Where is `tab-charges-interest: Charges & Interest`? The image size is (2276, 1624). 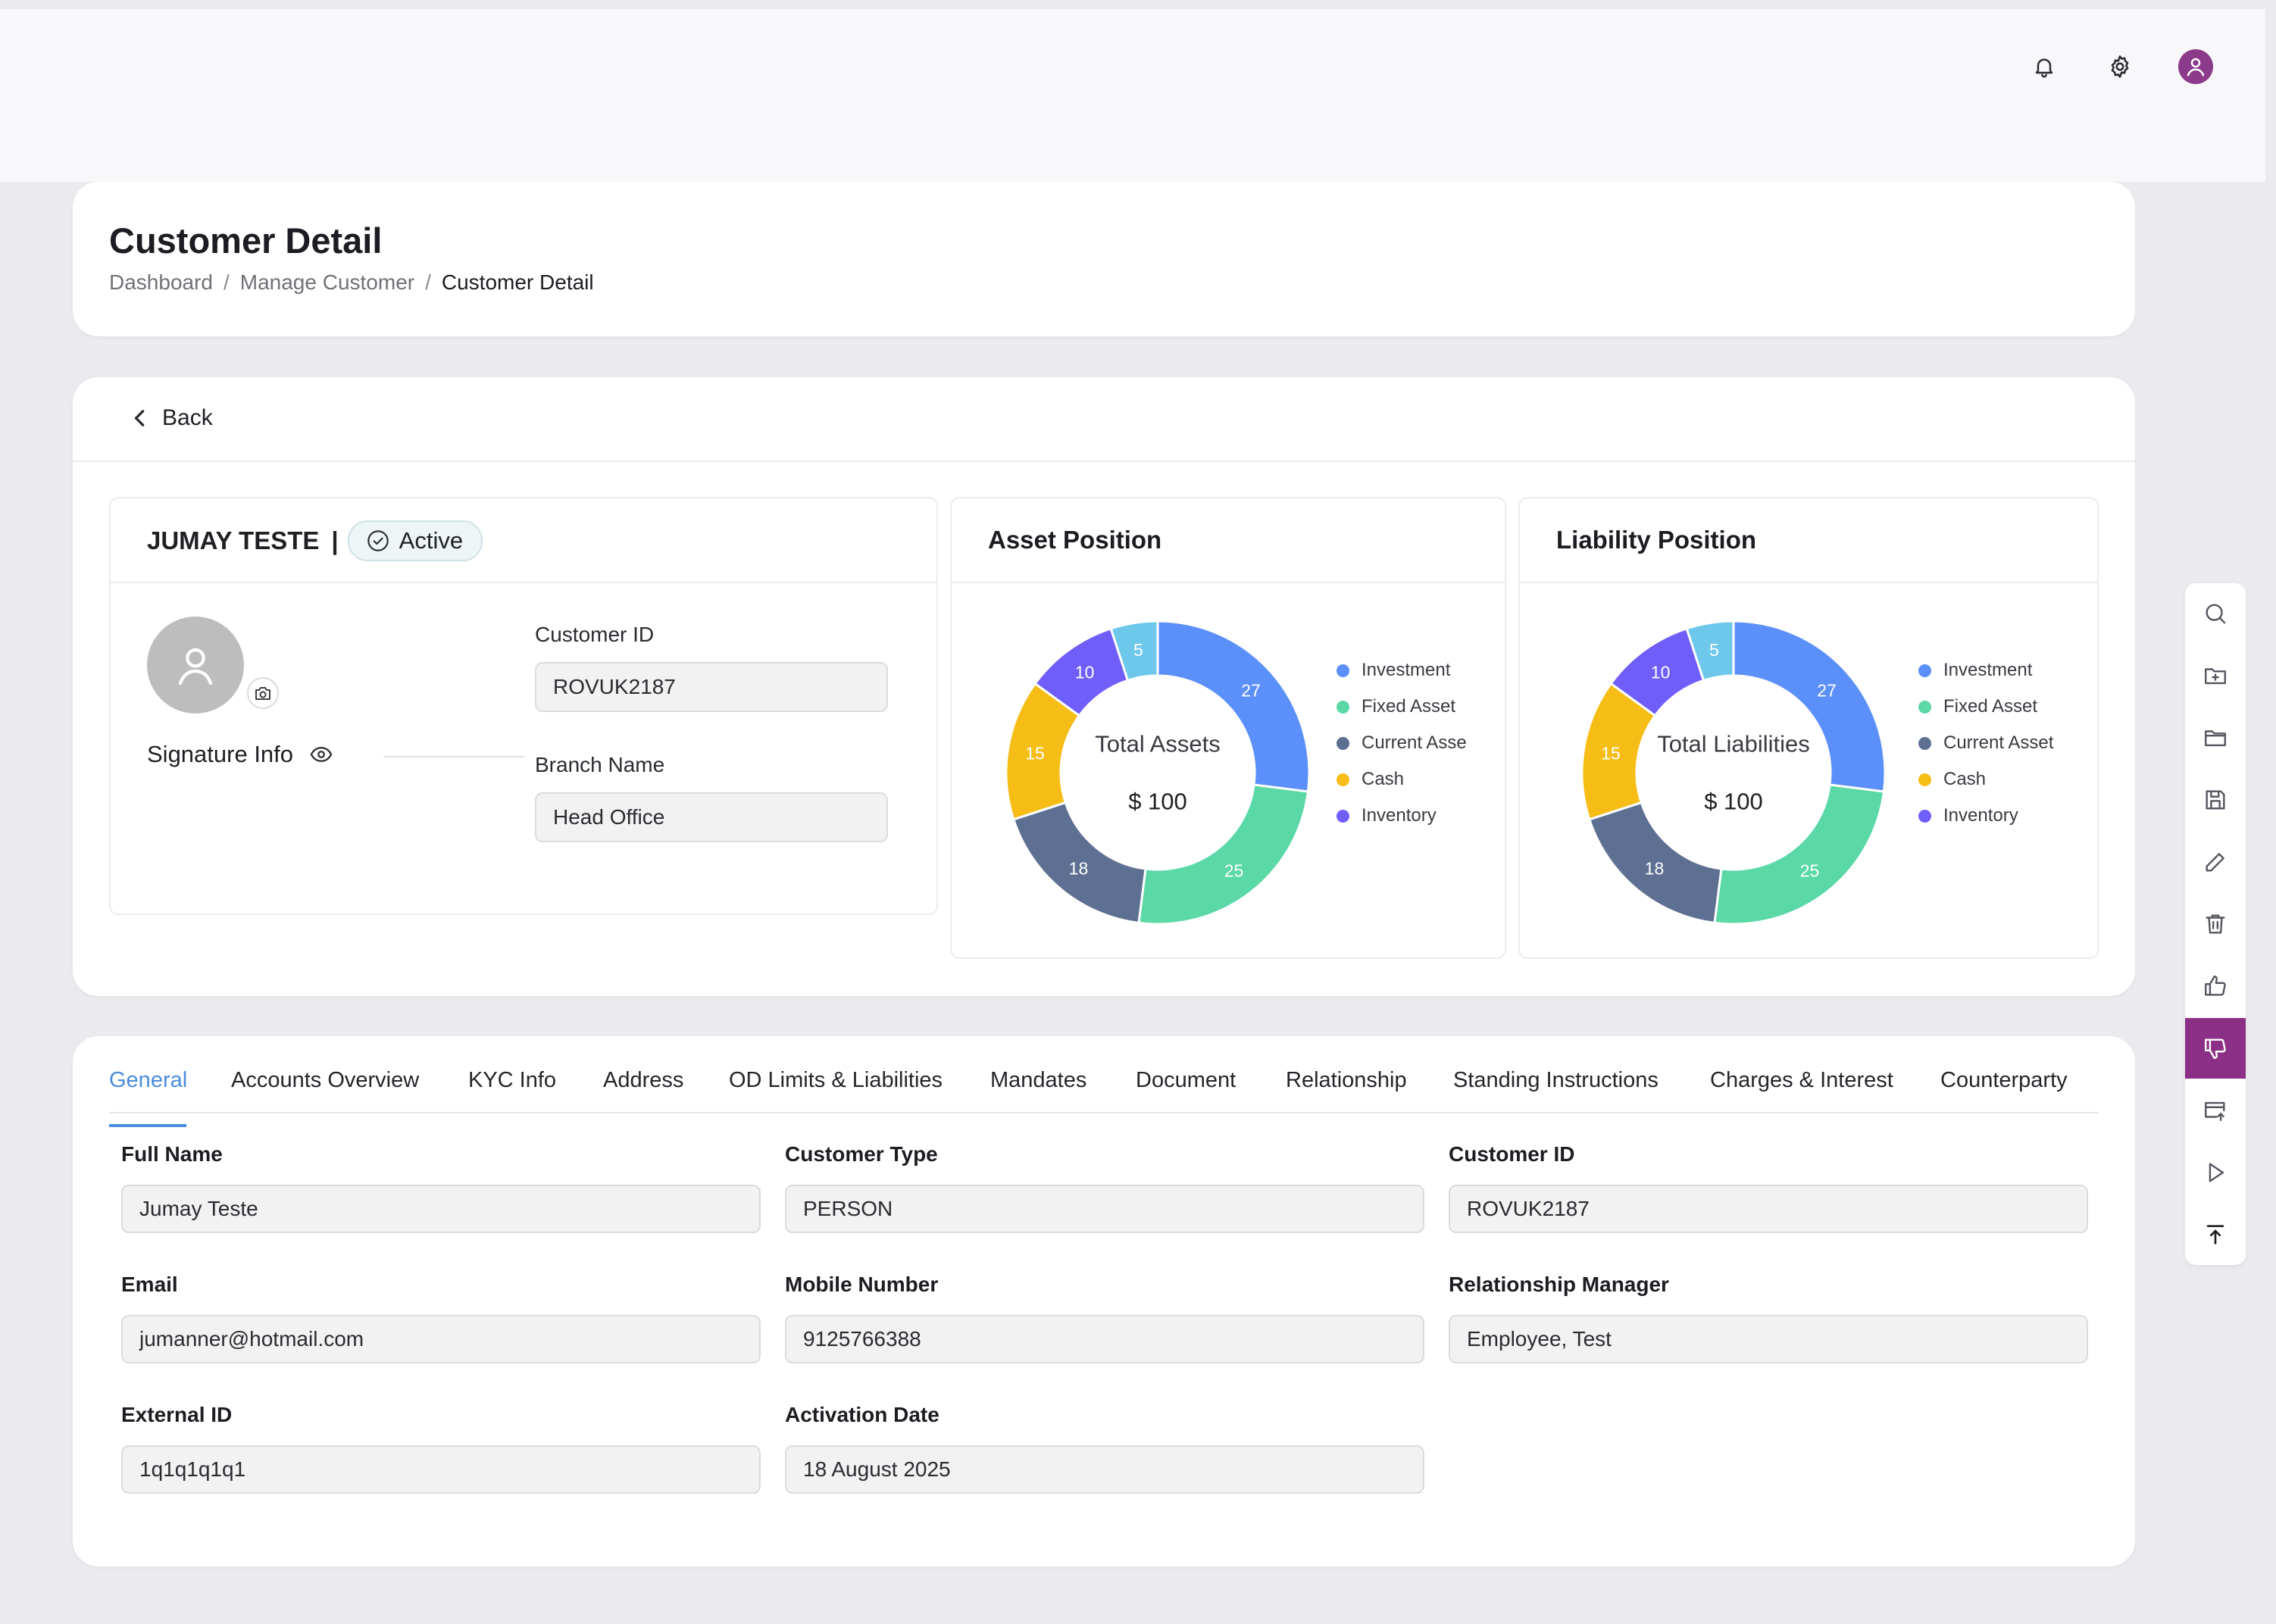 tab-charges-interest: Charges & Interest is located at coordinates (1801, 1080).